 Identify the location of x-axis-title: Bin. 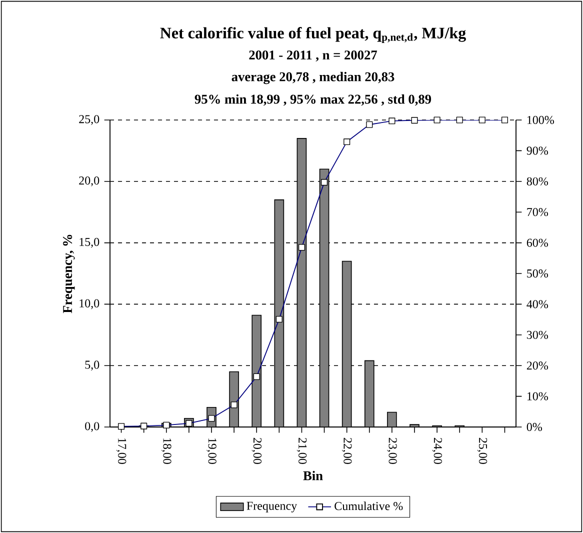
(313, 475).